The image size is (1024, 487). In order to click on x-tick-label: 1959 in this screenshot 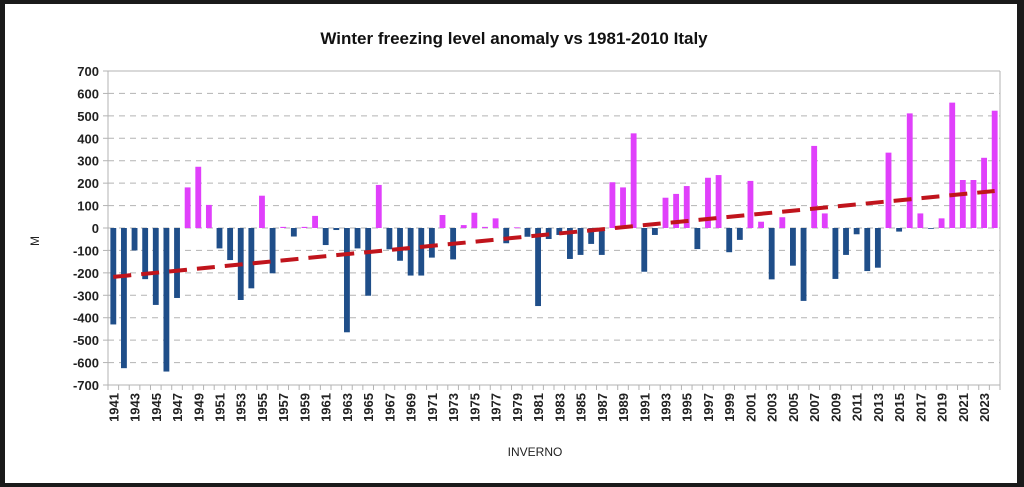, I will do `click(304, 407)`.